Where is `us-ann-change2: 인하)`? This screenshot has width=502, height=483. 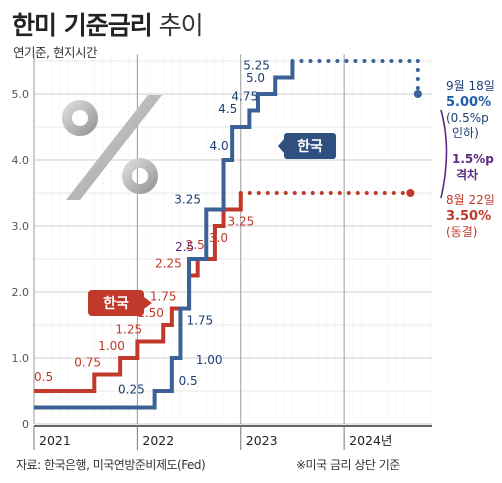
us-ann-change2: 인하) is located at coordinates (465, 133).